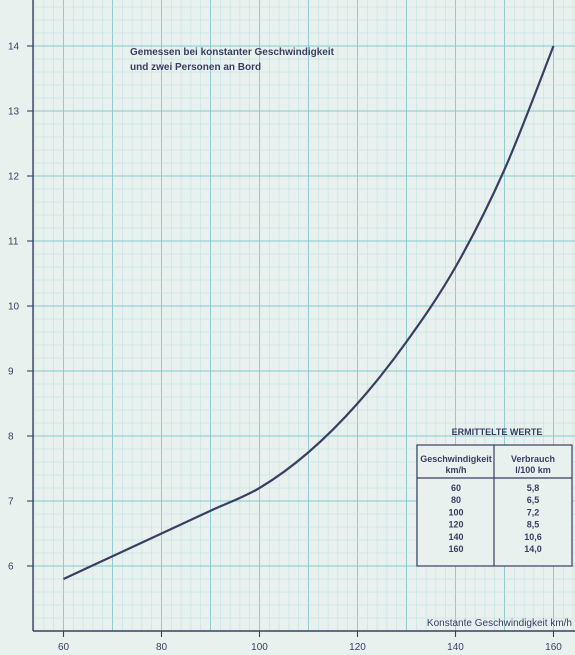 The width and height of the screenshot is (575, 655). Describe the element at coordinates (11, 502) in the screenshot. I see `y-tick-label: 7` at that location.